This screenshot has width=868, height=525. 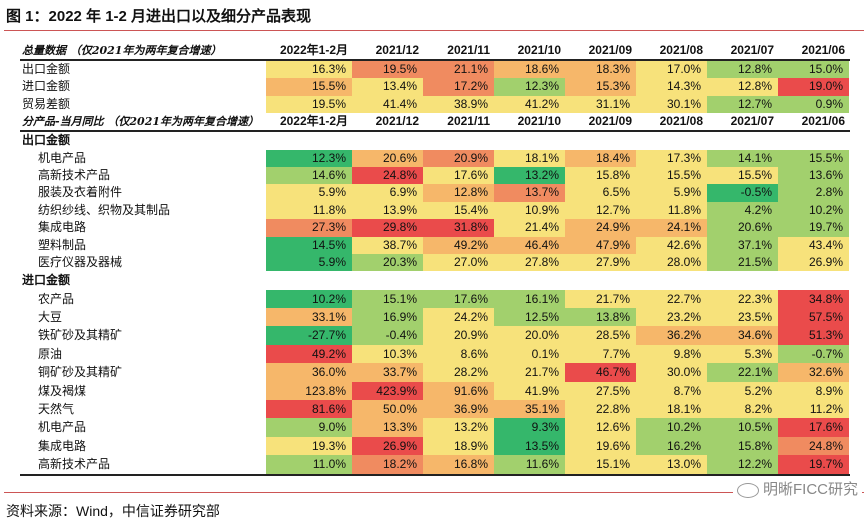 I want to click on heatmap-cell: 10.3%, so click(x=387, y=354).